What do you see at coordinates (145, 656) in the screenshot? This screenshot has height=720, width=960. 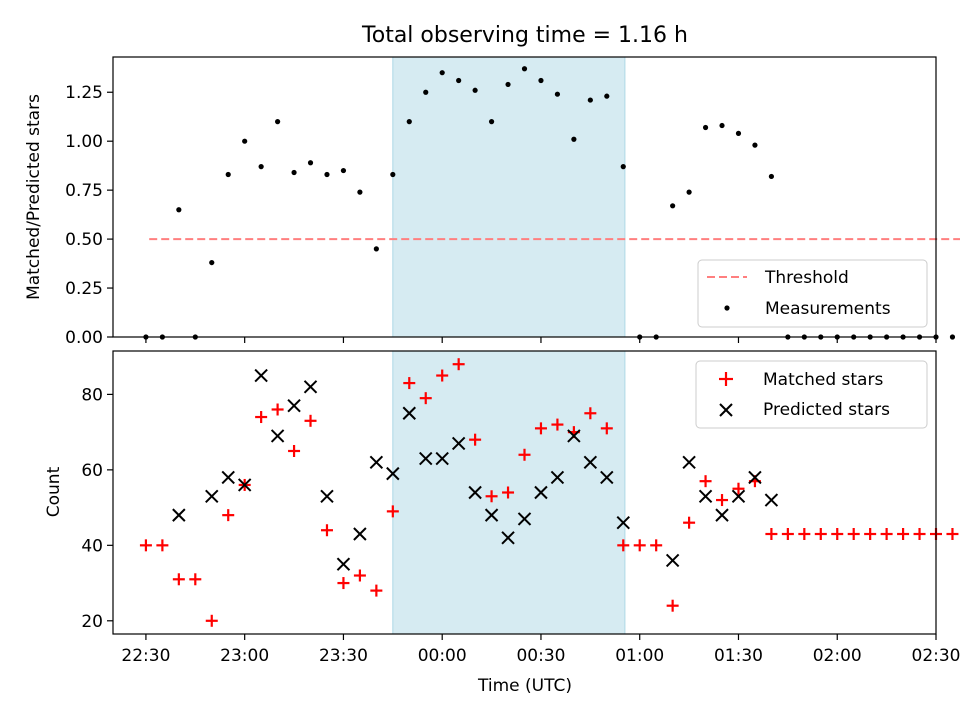 I see `x-tick-label: 22:30` at bounding box center [145, 656].